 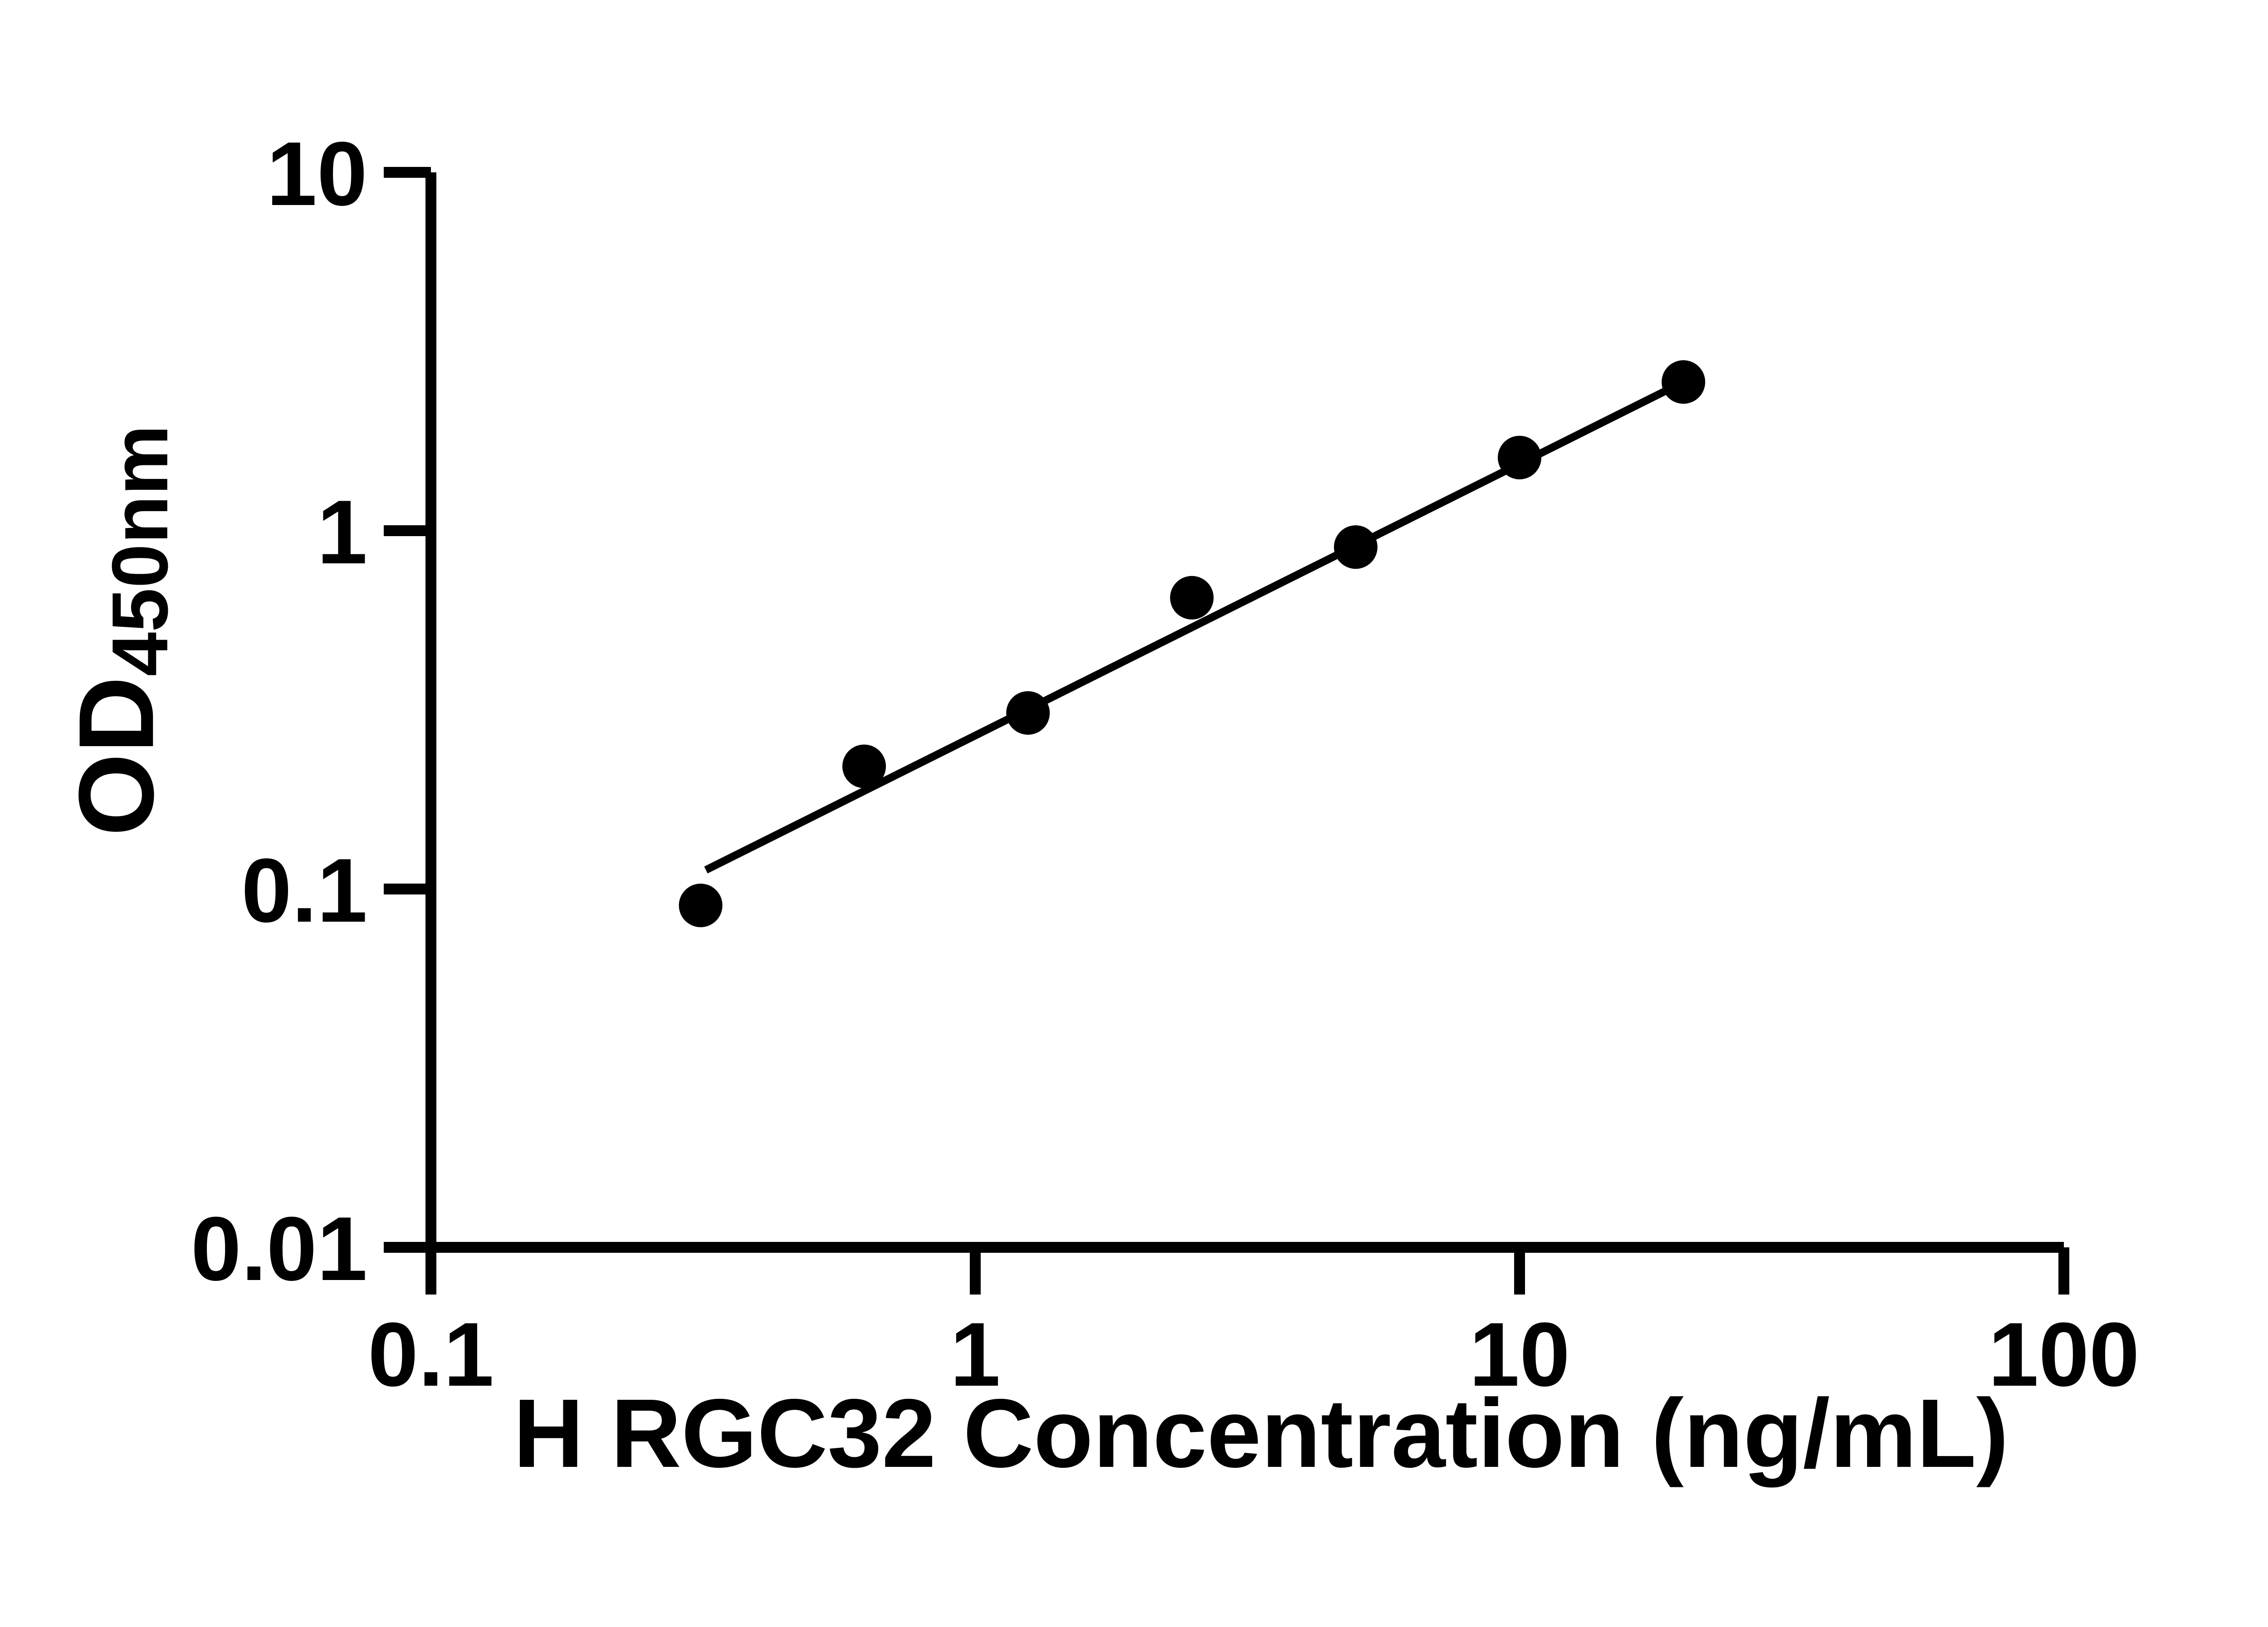 What do you see at coordinates (317, 174) in the screenshot?
I see `y-tick-label-10: 10` at bounding box center [317, 174].